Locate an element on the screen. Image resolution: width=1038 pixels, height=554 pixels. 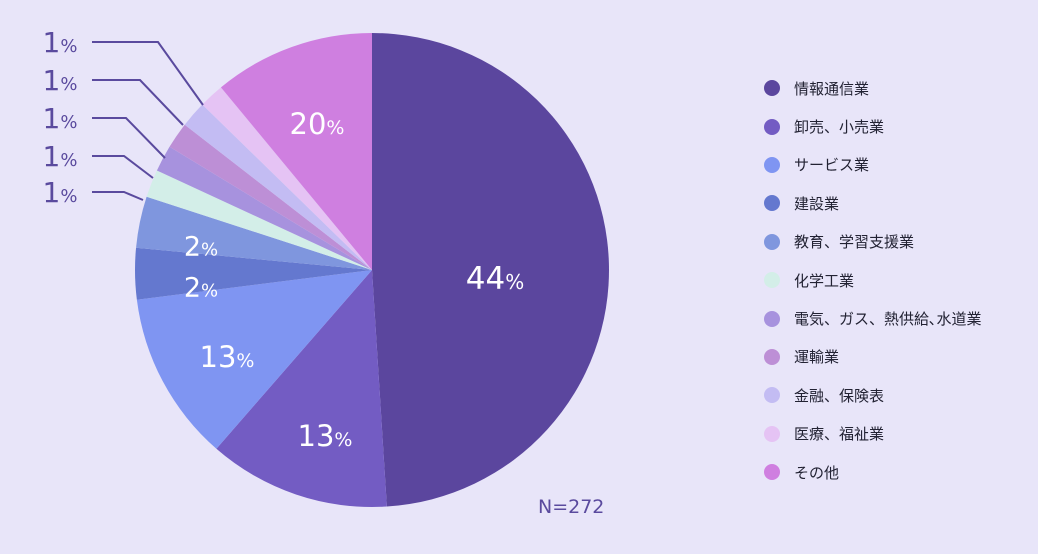
legend-label: サービス業 is located at coordinates (832, 165).